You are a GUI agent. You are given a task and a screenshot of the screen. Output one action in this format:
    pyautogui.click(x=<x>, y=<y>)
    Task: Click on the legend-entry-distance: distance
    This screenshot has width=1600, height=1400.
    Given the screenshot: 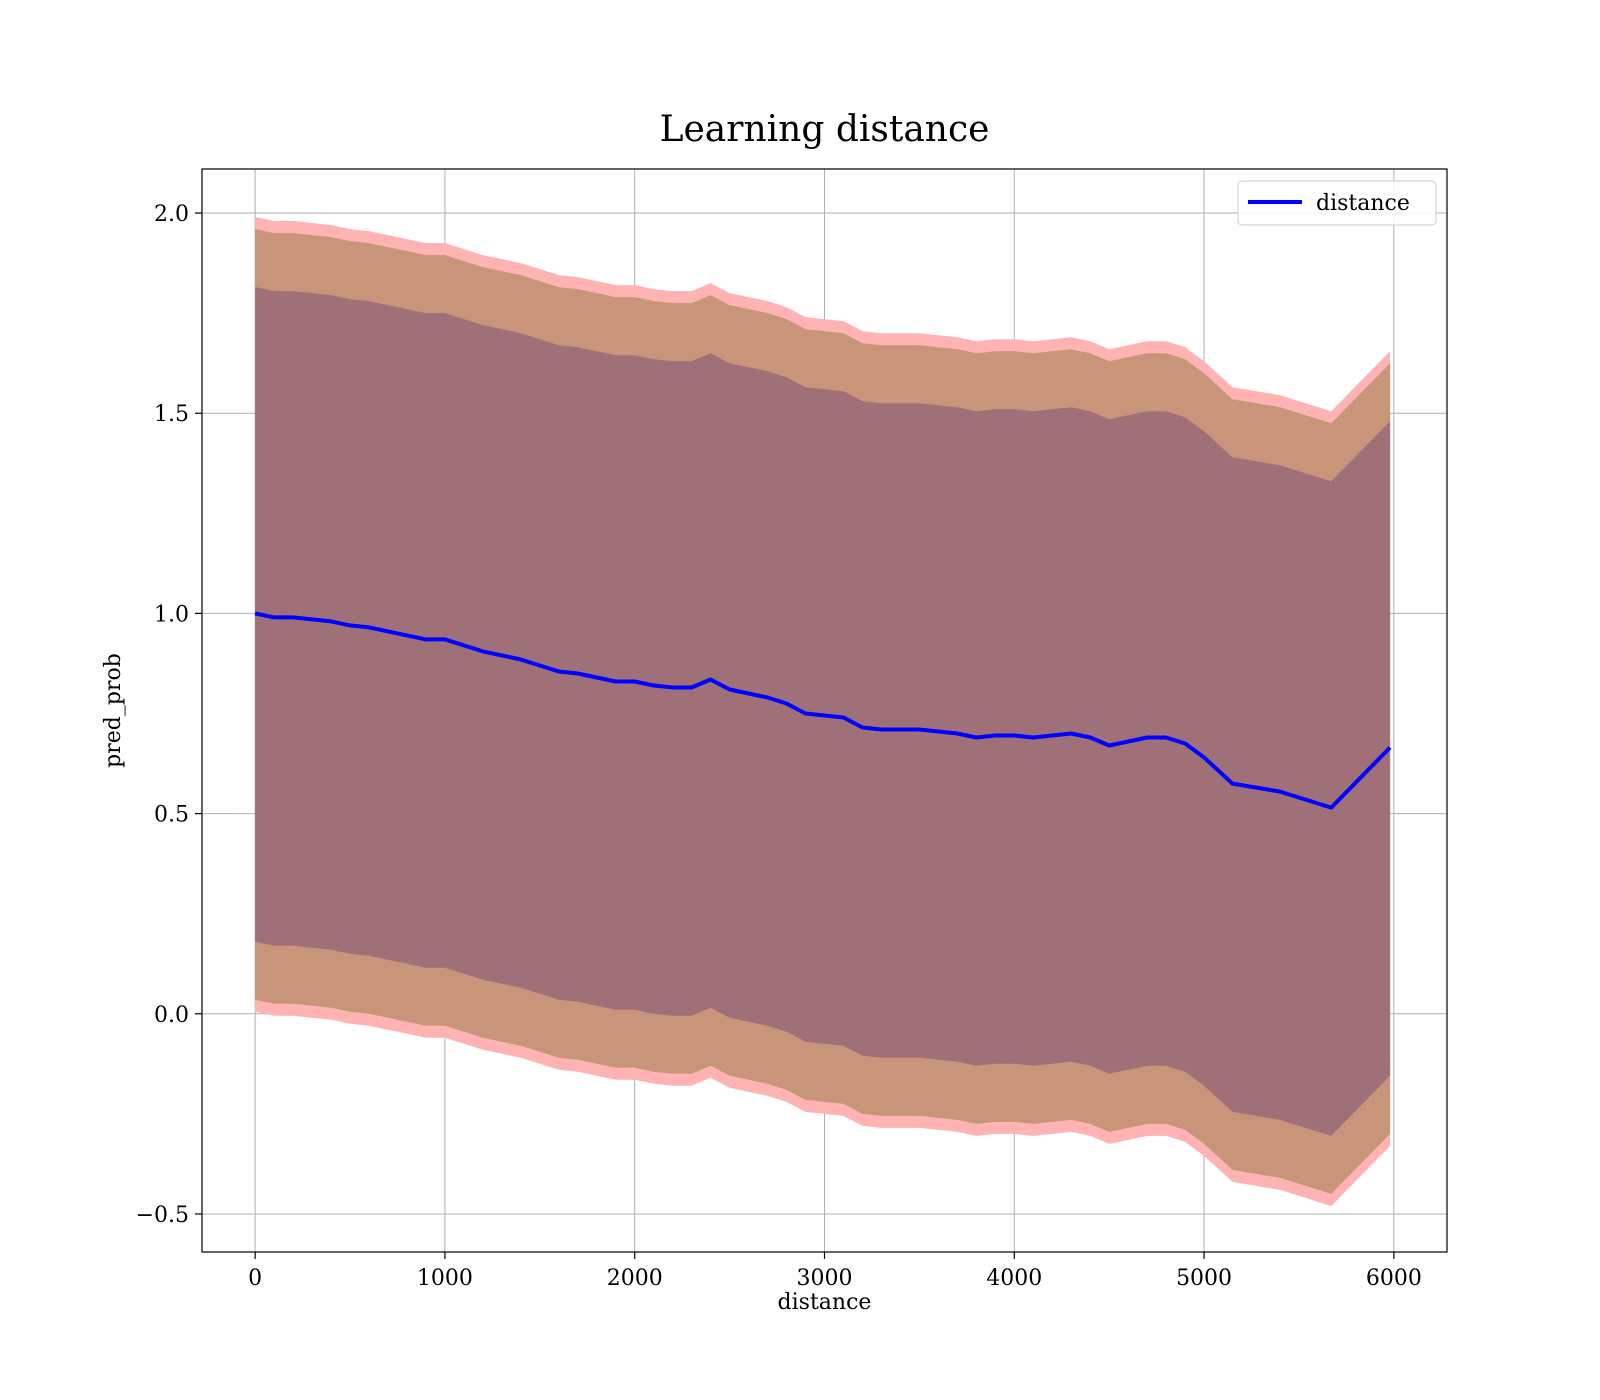 What is the action you would take?
    pyautogui.click(x=1363, y=203)
    